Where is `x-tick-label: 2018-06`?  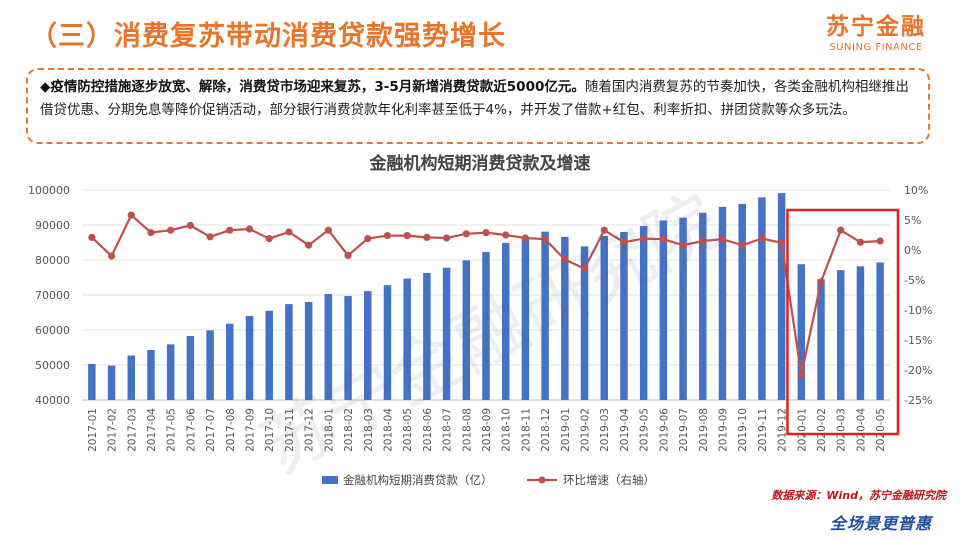
x-tick-label: 2018-06 is located at coordinates (428, 430).